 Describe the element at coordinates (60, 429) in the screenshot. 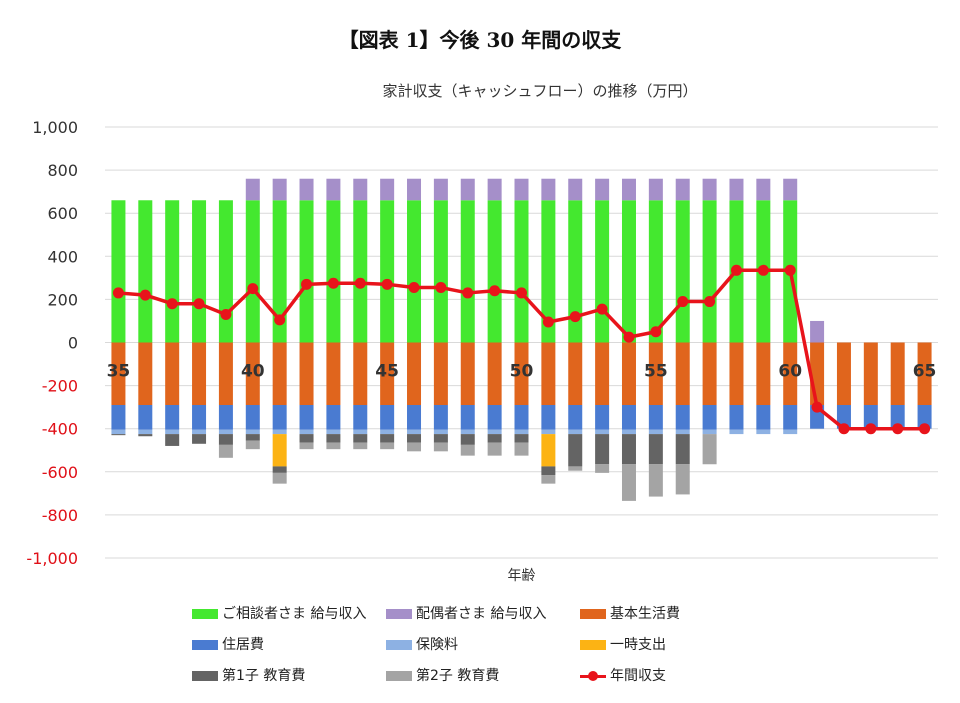

I see `y-tick-label: -400` at that location.